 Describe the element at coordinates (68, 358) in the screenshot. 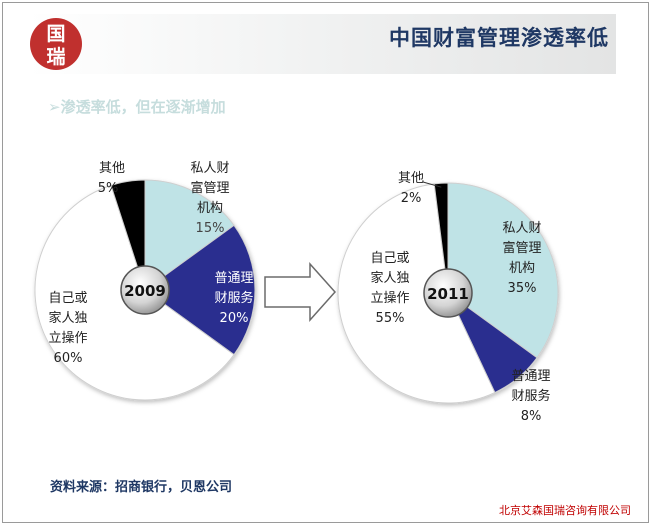

I see `slice-percent: 60%` at that location.